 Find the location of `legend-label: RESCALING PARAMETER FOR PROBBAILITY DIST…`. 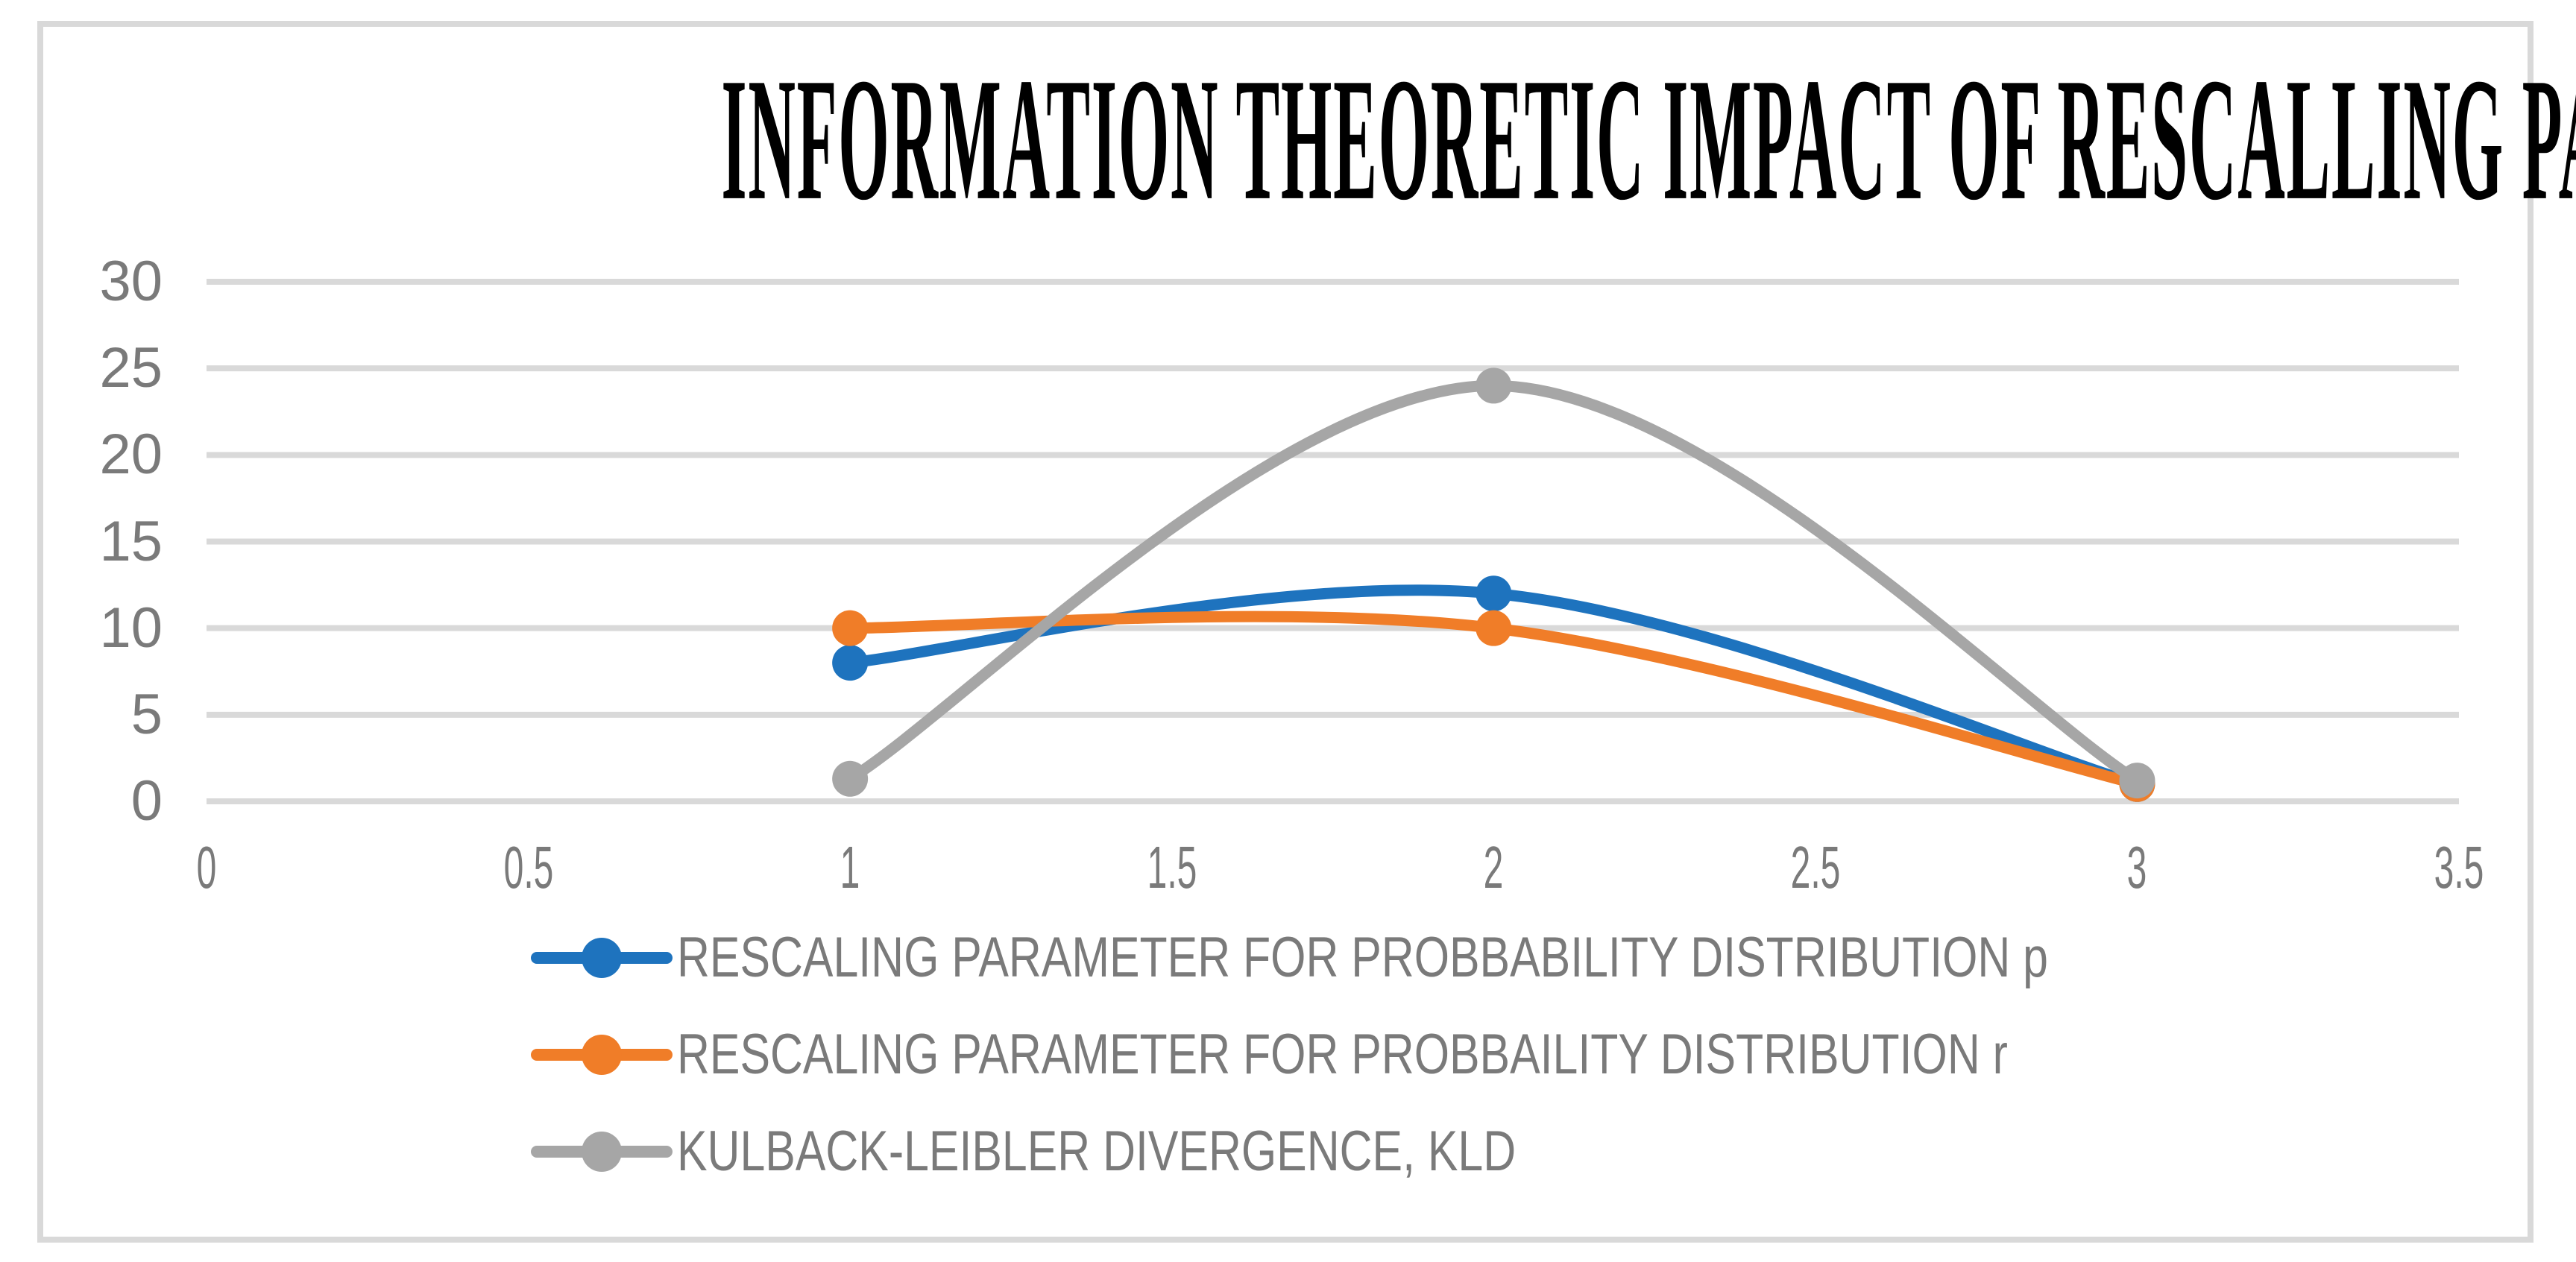

legend-label: RESCALING PARAMETER FOR PROBBAILITY DIST… is located at coordinates (1342, 1054).